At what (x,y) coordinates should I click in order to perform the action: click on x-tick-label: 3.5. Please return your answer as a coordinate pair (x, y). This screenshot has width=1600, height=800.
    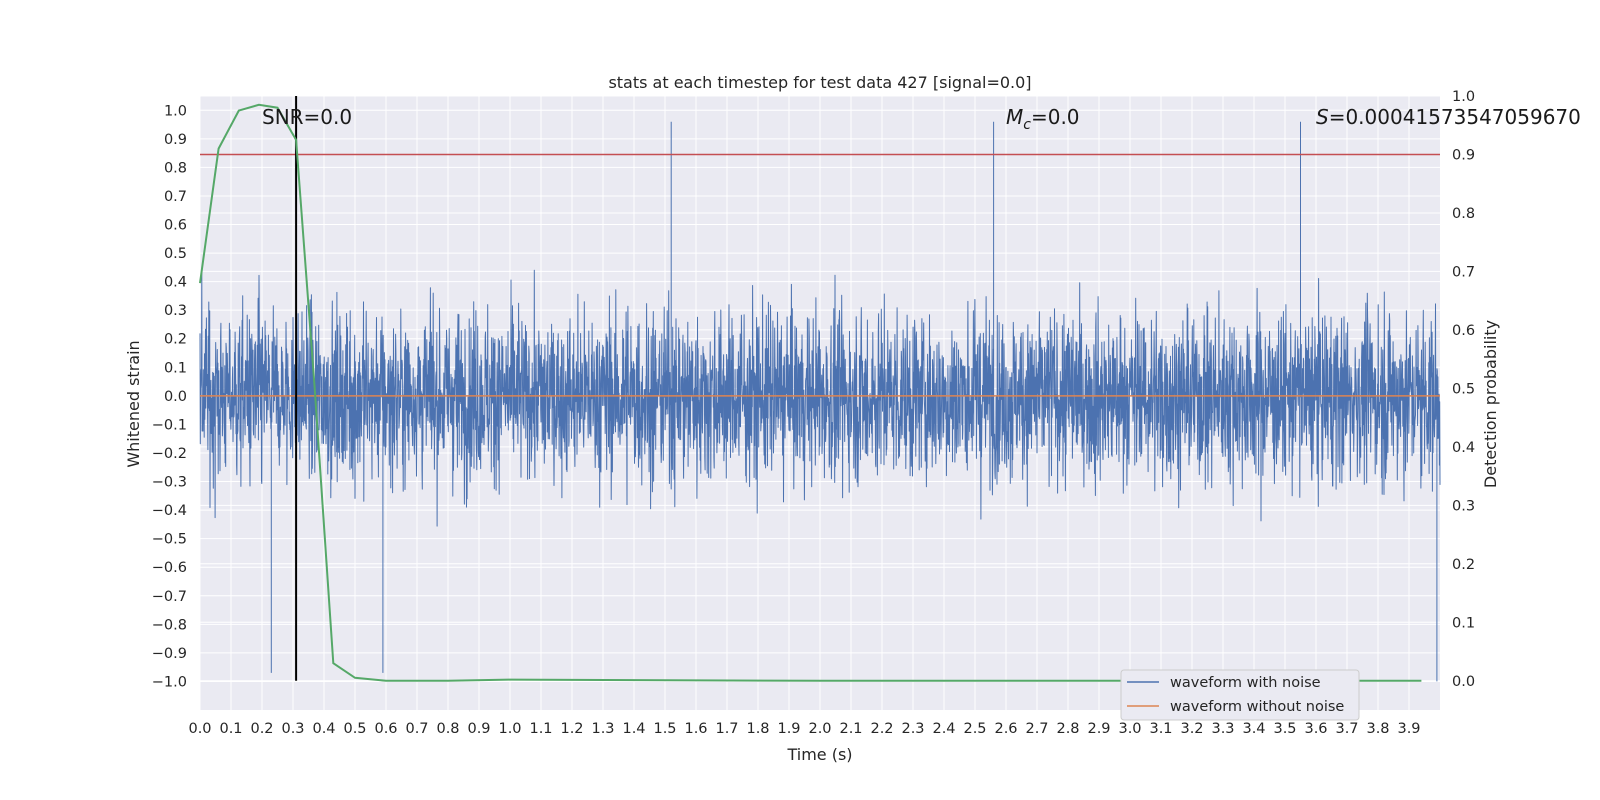
    Looking at the image, I should click on (1284, 729).